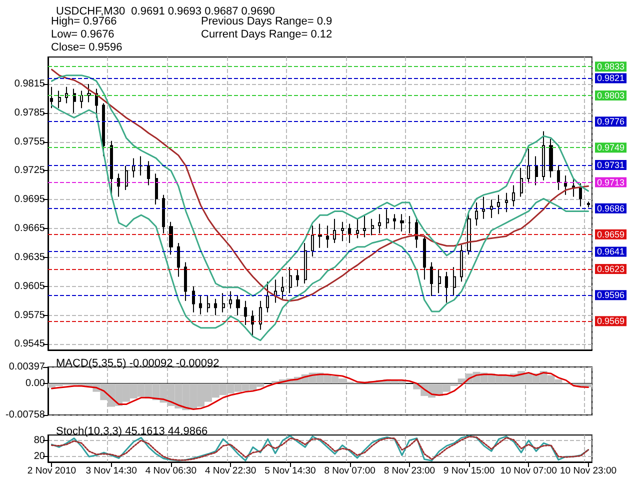 This screenshot has width=640, height=480. I want to click on y-tick-label: 0.9755, so click(30, 142).